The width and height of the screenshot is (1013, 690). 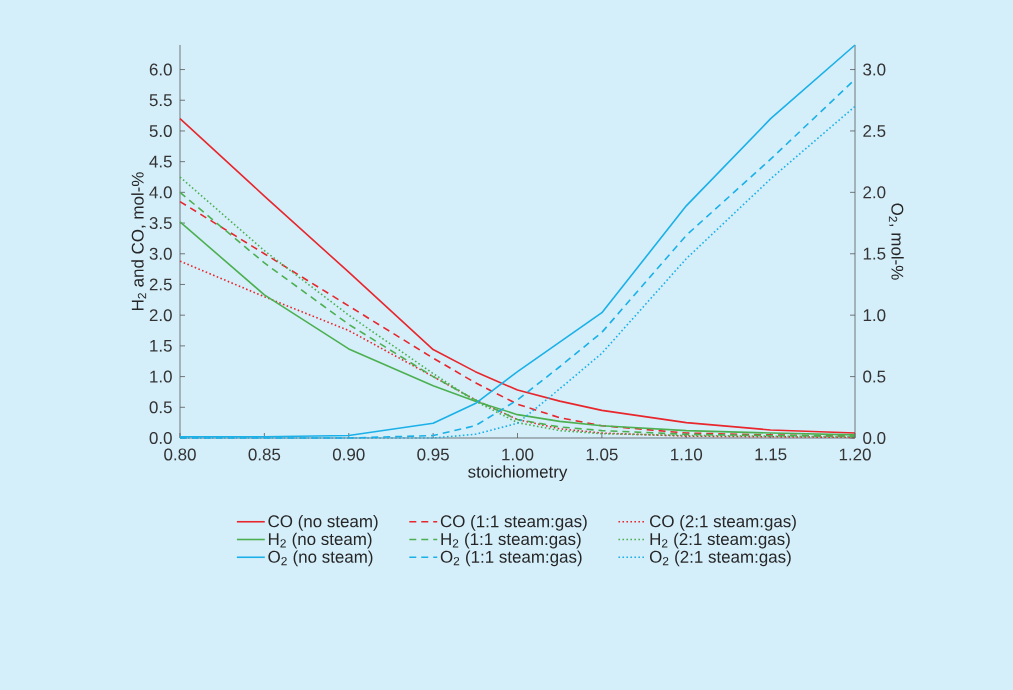 I want to click on legend-label: CO (2:1 steam:gas), so click(x=723, y=522).